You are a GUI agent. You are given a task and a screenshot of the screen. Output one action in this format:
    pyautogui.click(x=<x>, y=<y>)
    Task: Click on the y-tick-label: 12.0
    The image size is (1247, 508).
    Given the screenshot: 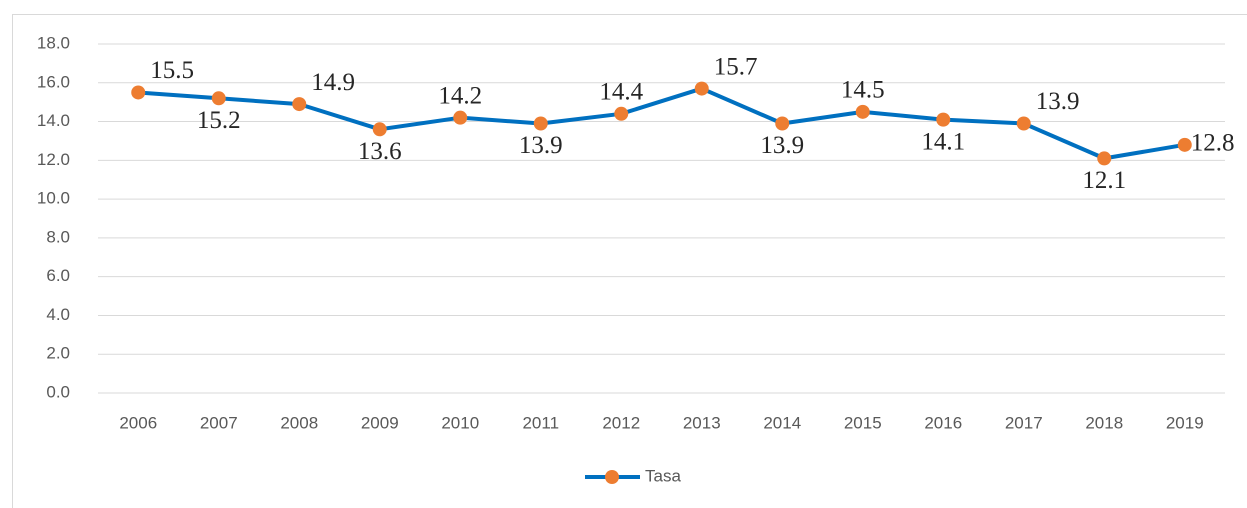 What is the action you would take?
    pyautogui.click(x=53, y=159)
    